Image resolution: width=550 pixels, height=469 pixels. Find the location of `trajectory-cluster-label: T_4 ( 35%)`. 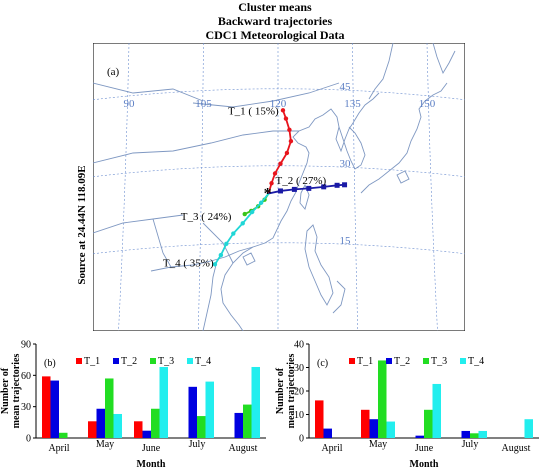

trajectory-cluster-label: T_4 ( 35%) is located at coordinates (188, 263).